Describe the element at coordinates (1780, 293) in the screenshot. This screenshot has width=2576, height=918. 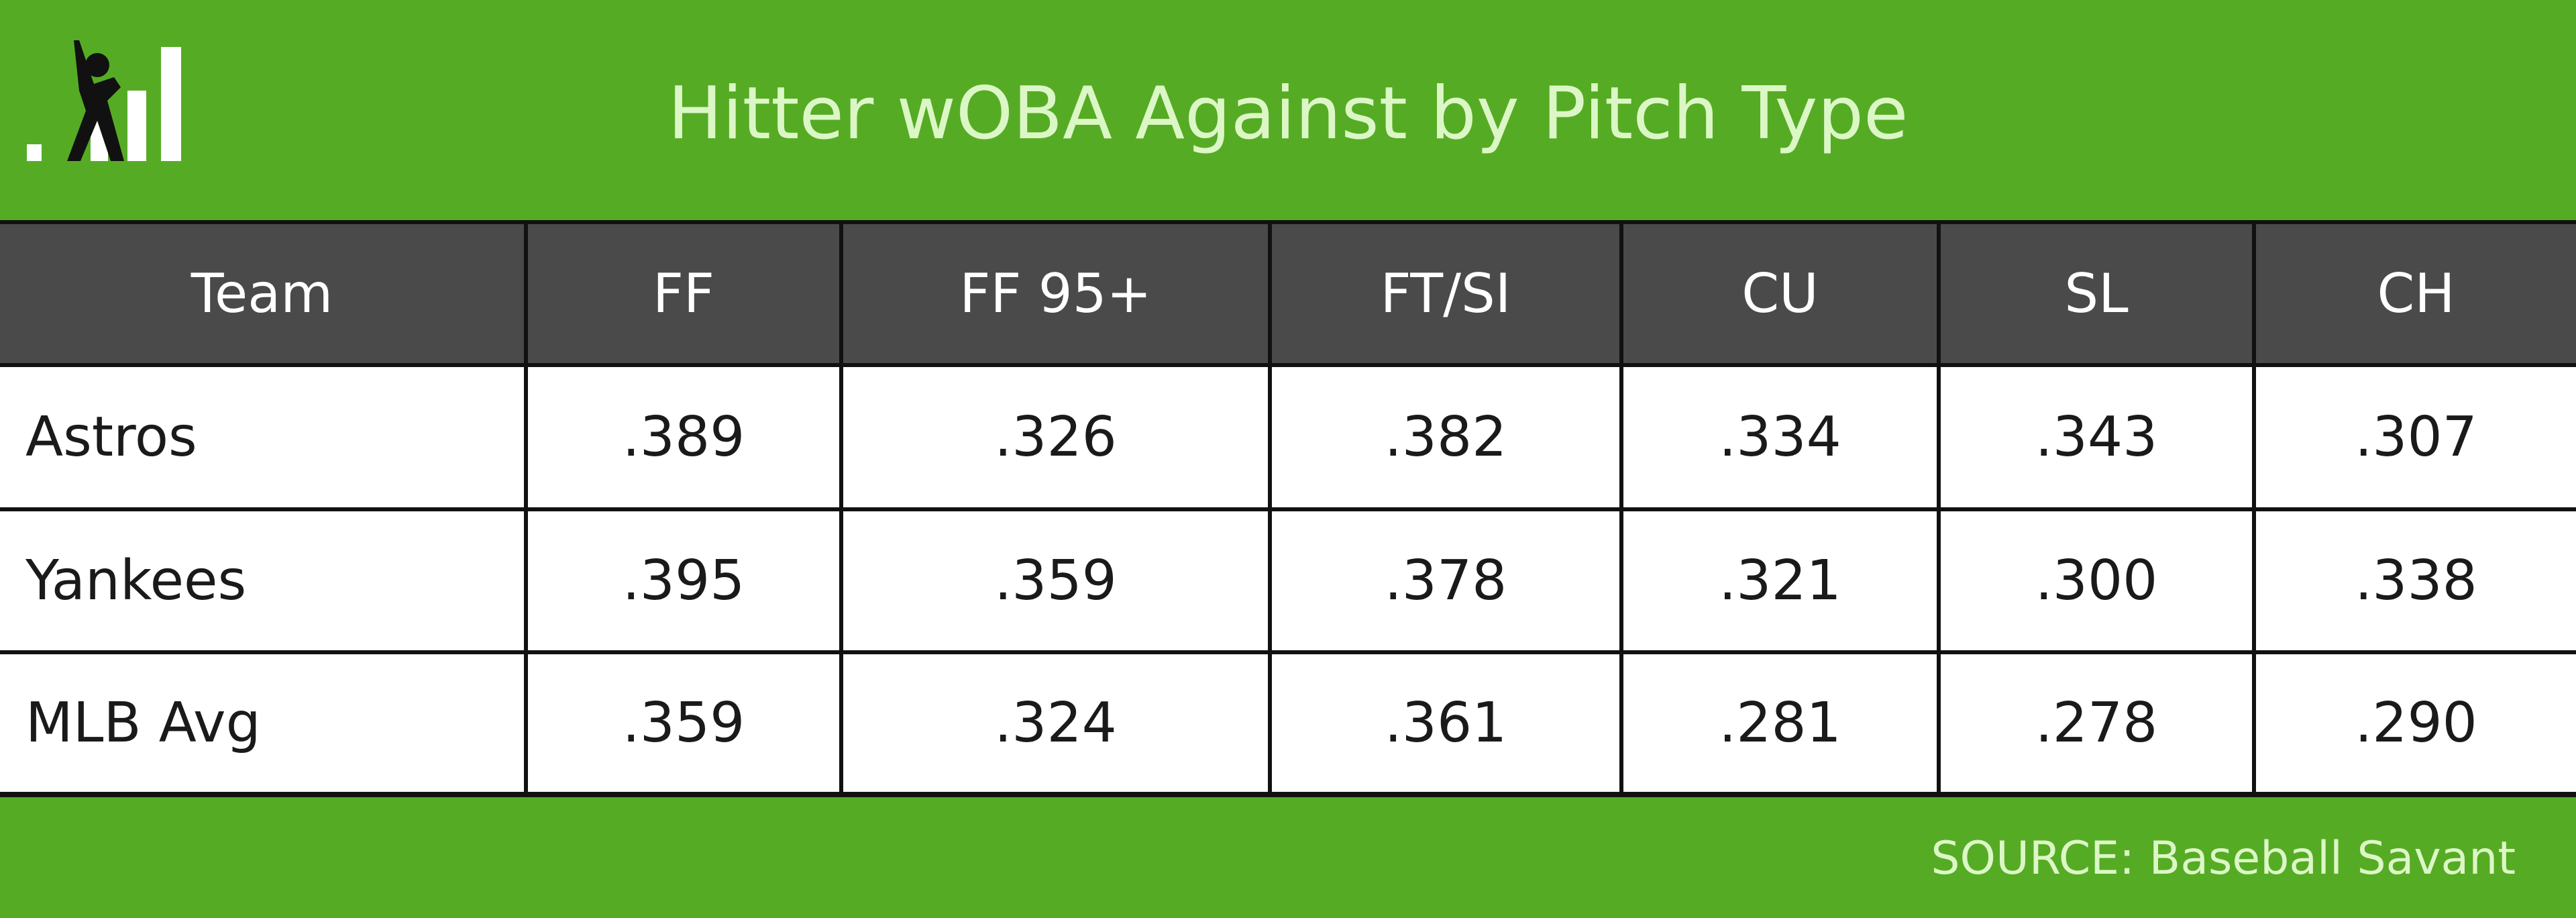
I see `column-header: CU` at that location.